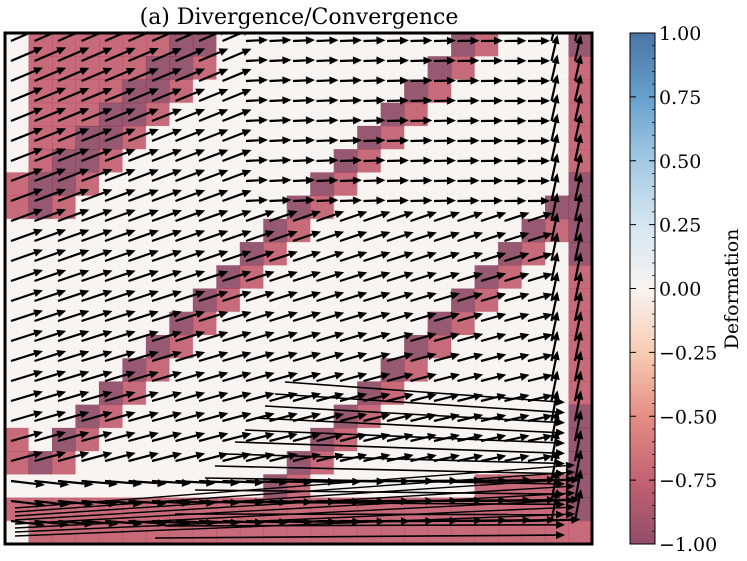  I want to click on colorbar-tick-label: 0.25, so click(680, 226).